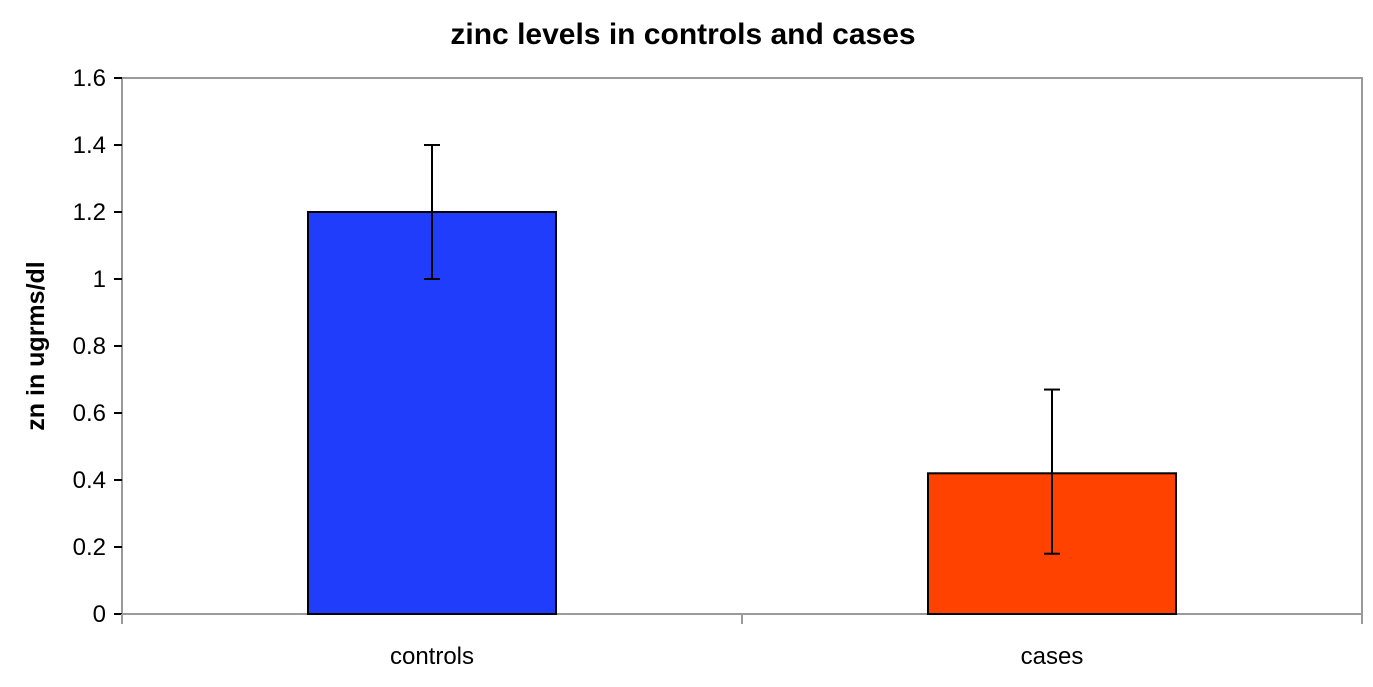 This screenshot has width=1373, height=687. I want to click on x-category-label: cases, so click(1052, 656).